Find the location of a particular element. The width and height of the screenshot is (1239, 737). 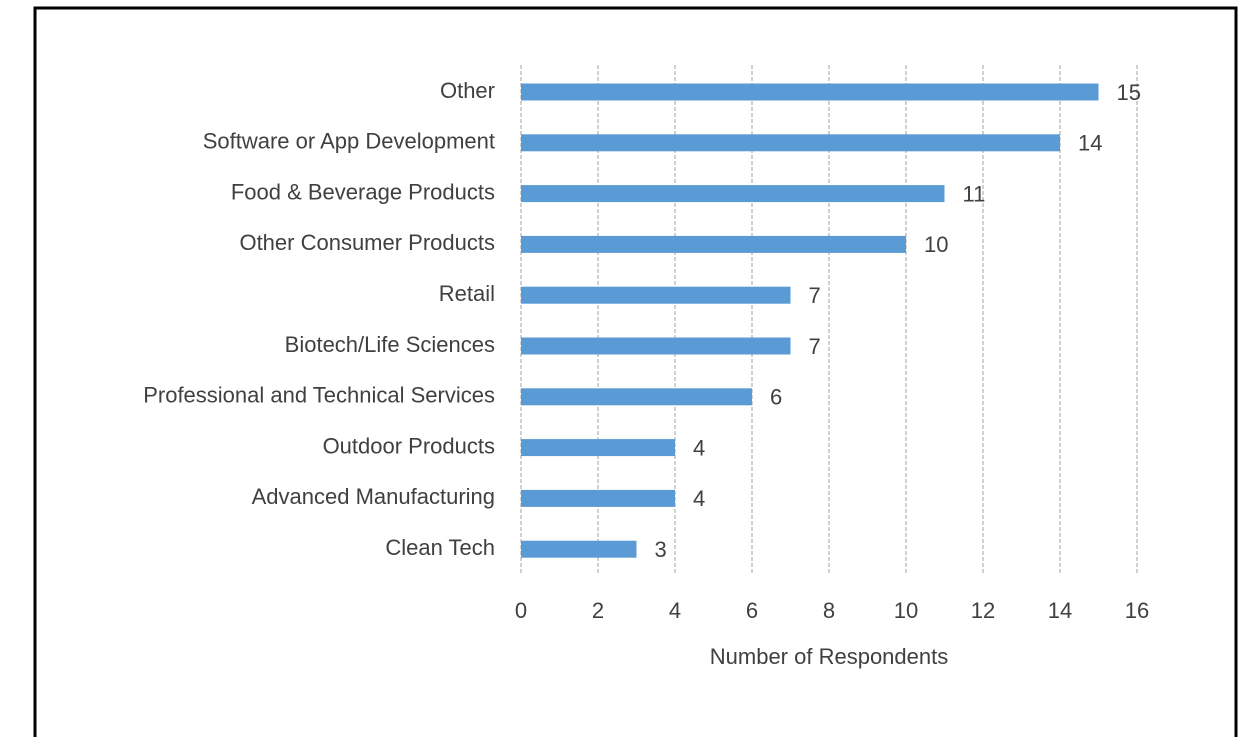

x-tick-label: 6 is located at coordinates (752, 610).